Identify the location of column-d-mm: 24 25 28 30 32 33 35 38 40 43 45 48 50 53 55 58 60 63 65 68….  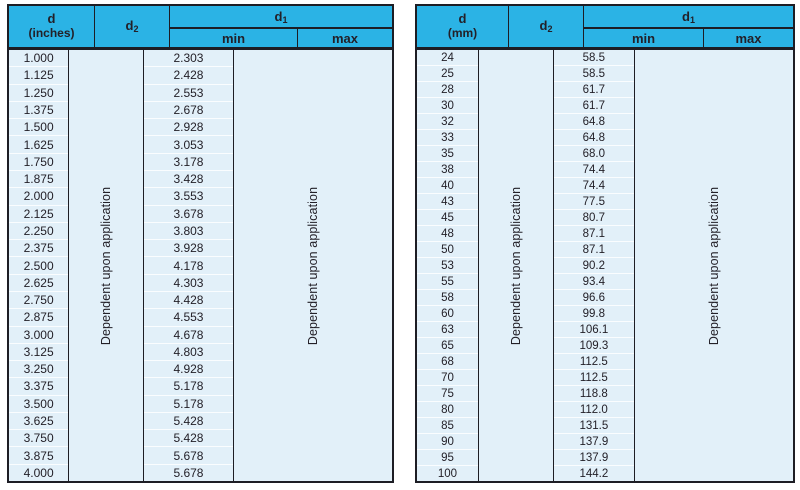
(448, 265).